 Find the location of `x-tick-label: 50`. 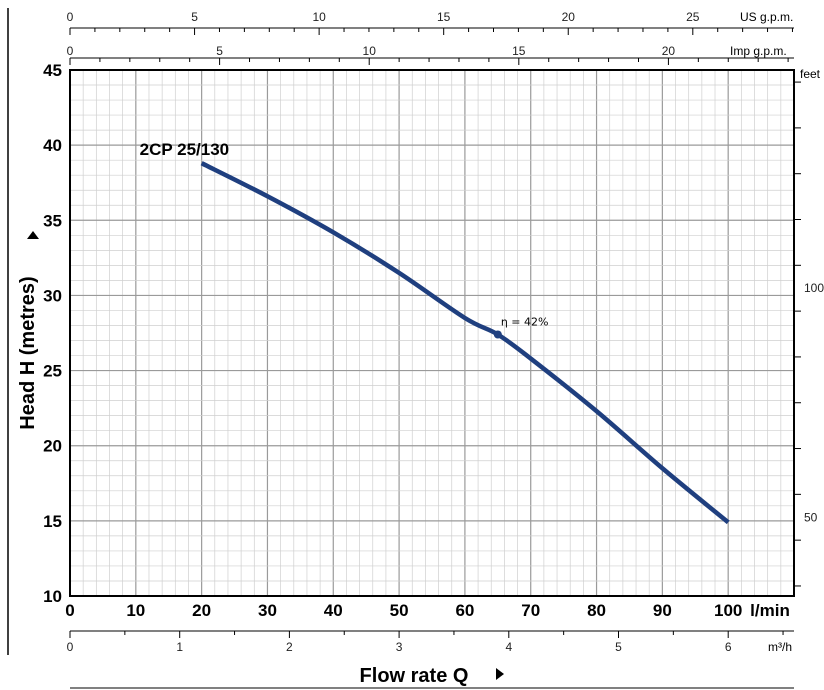

x-tick-label: 50 is located at coordinates (399, 610).